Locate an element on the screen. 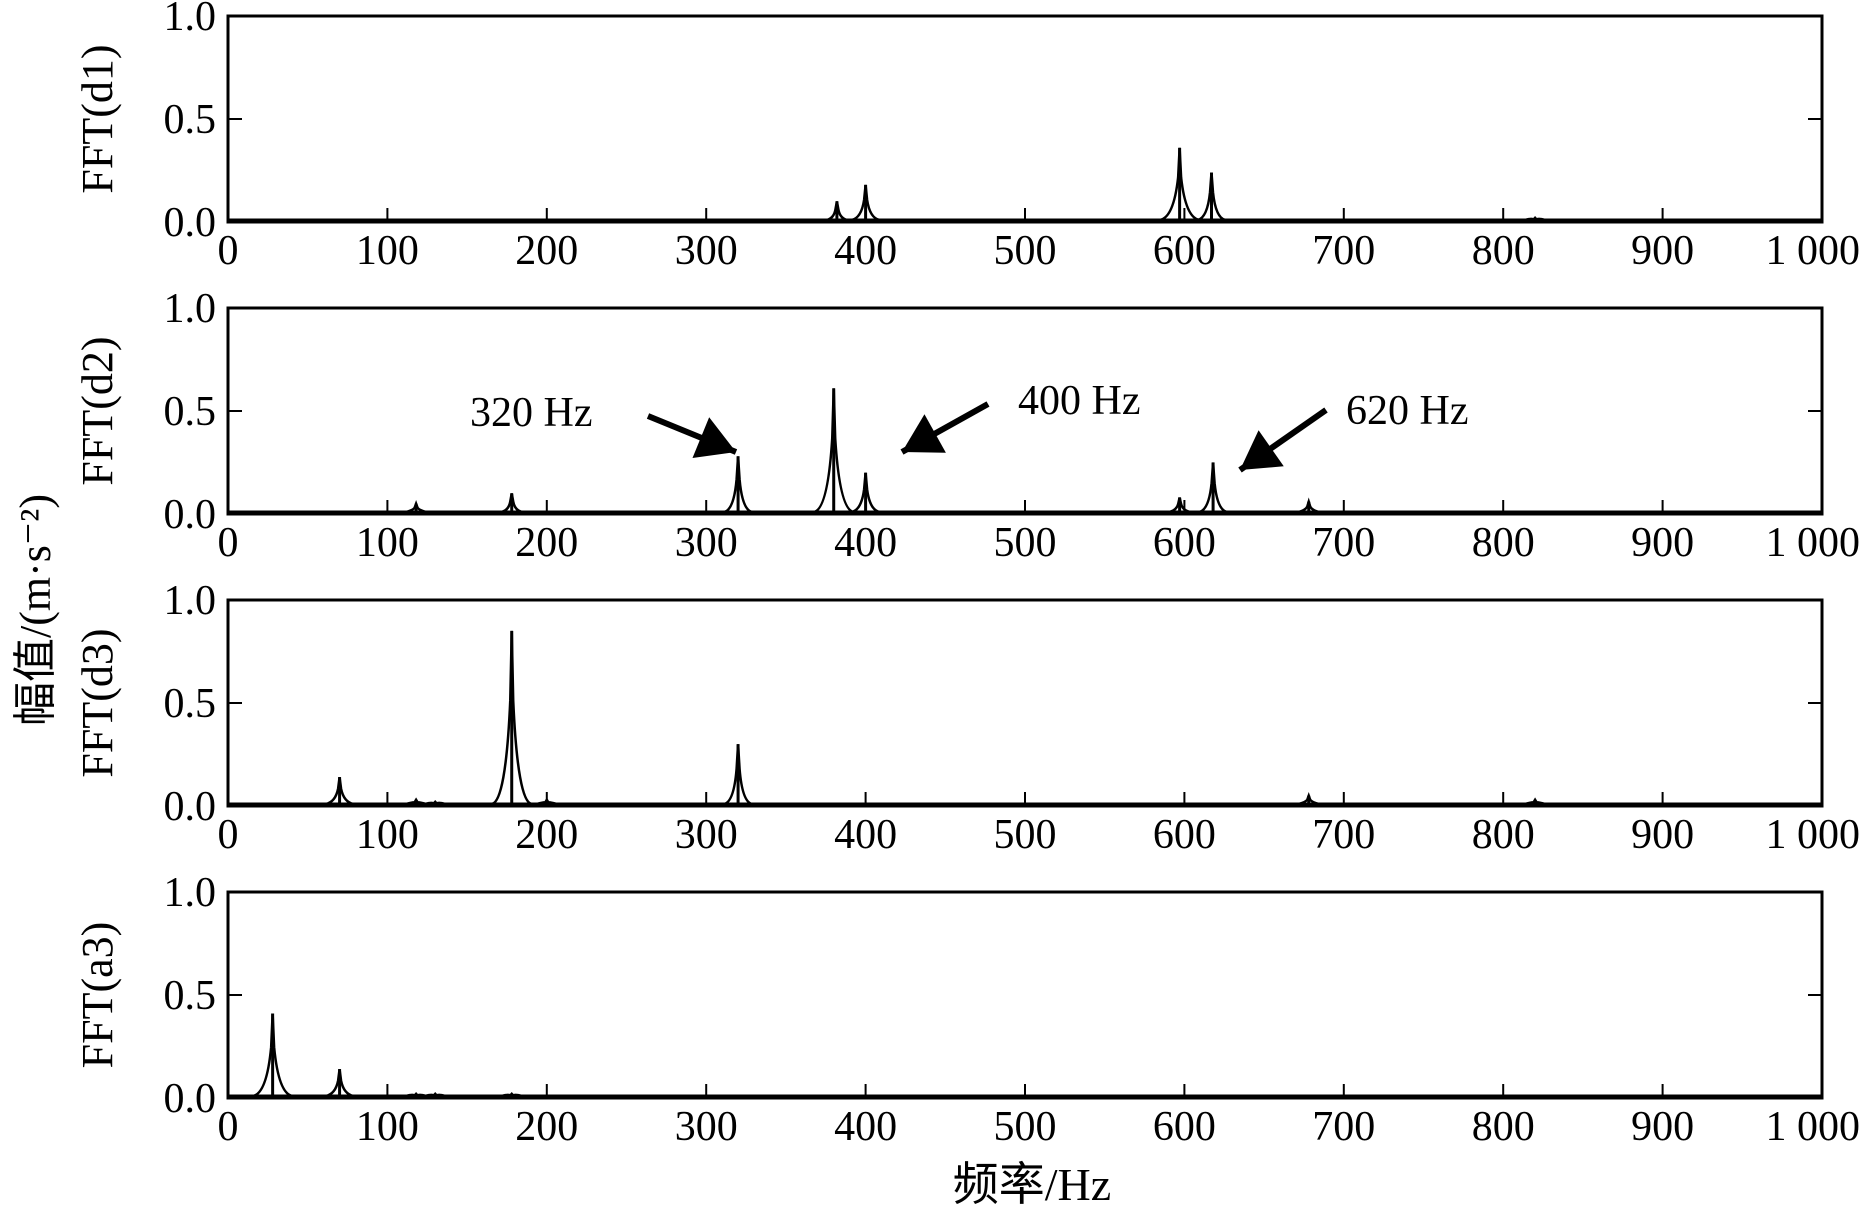  annotation-0: 320 Hz is located at coordinates (604, 424).